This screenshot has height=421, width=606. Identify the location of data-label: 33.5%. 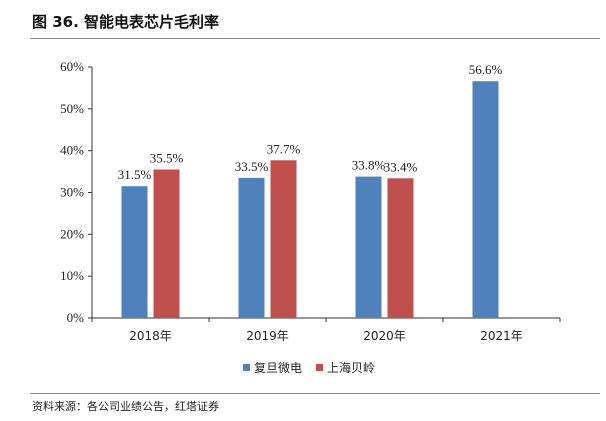
(252, 166).